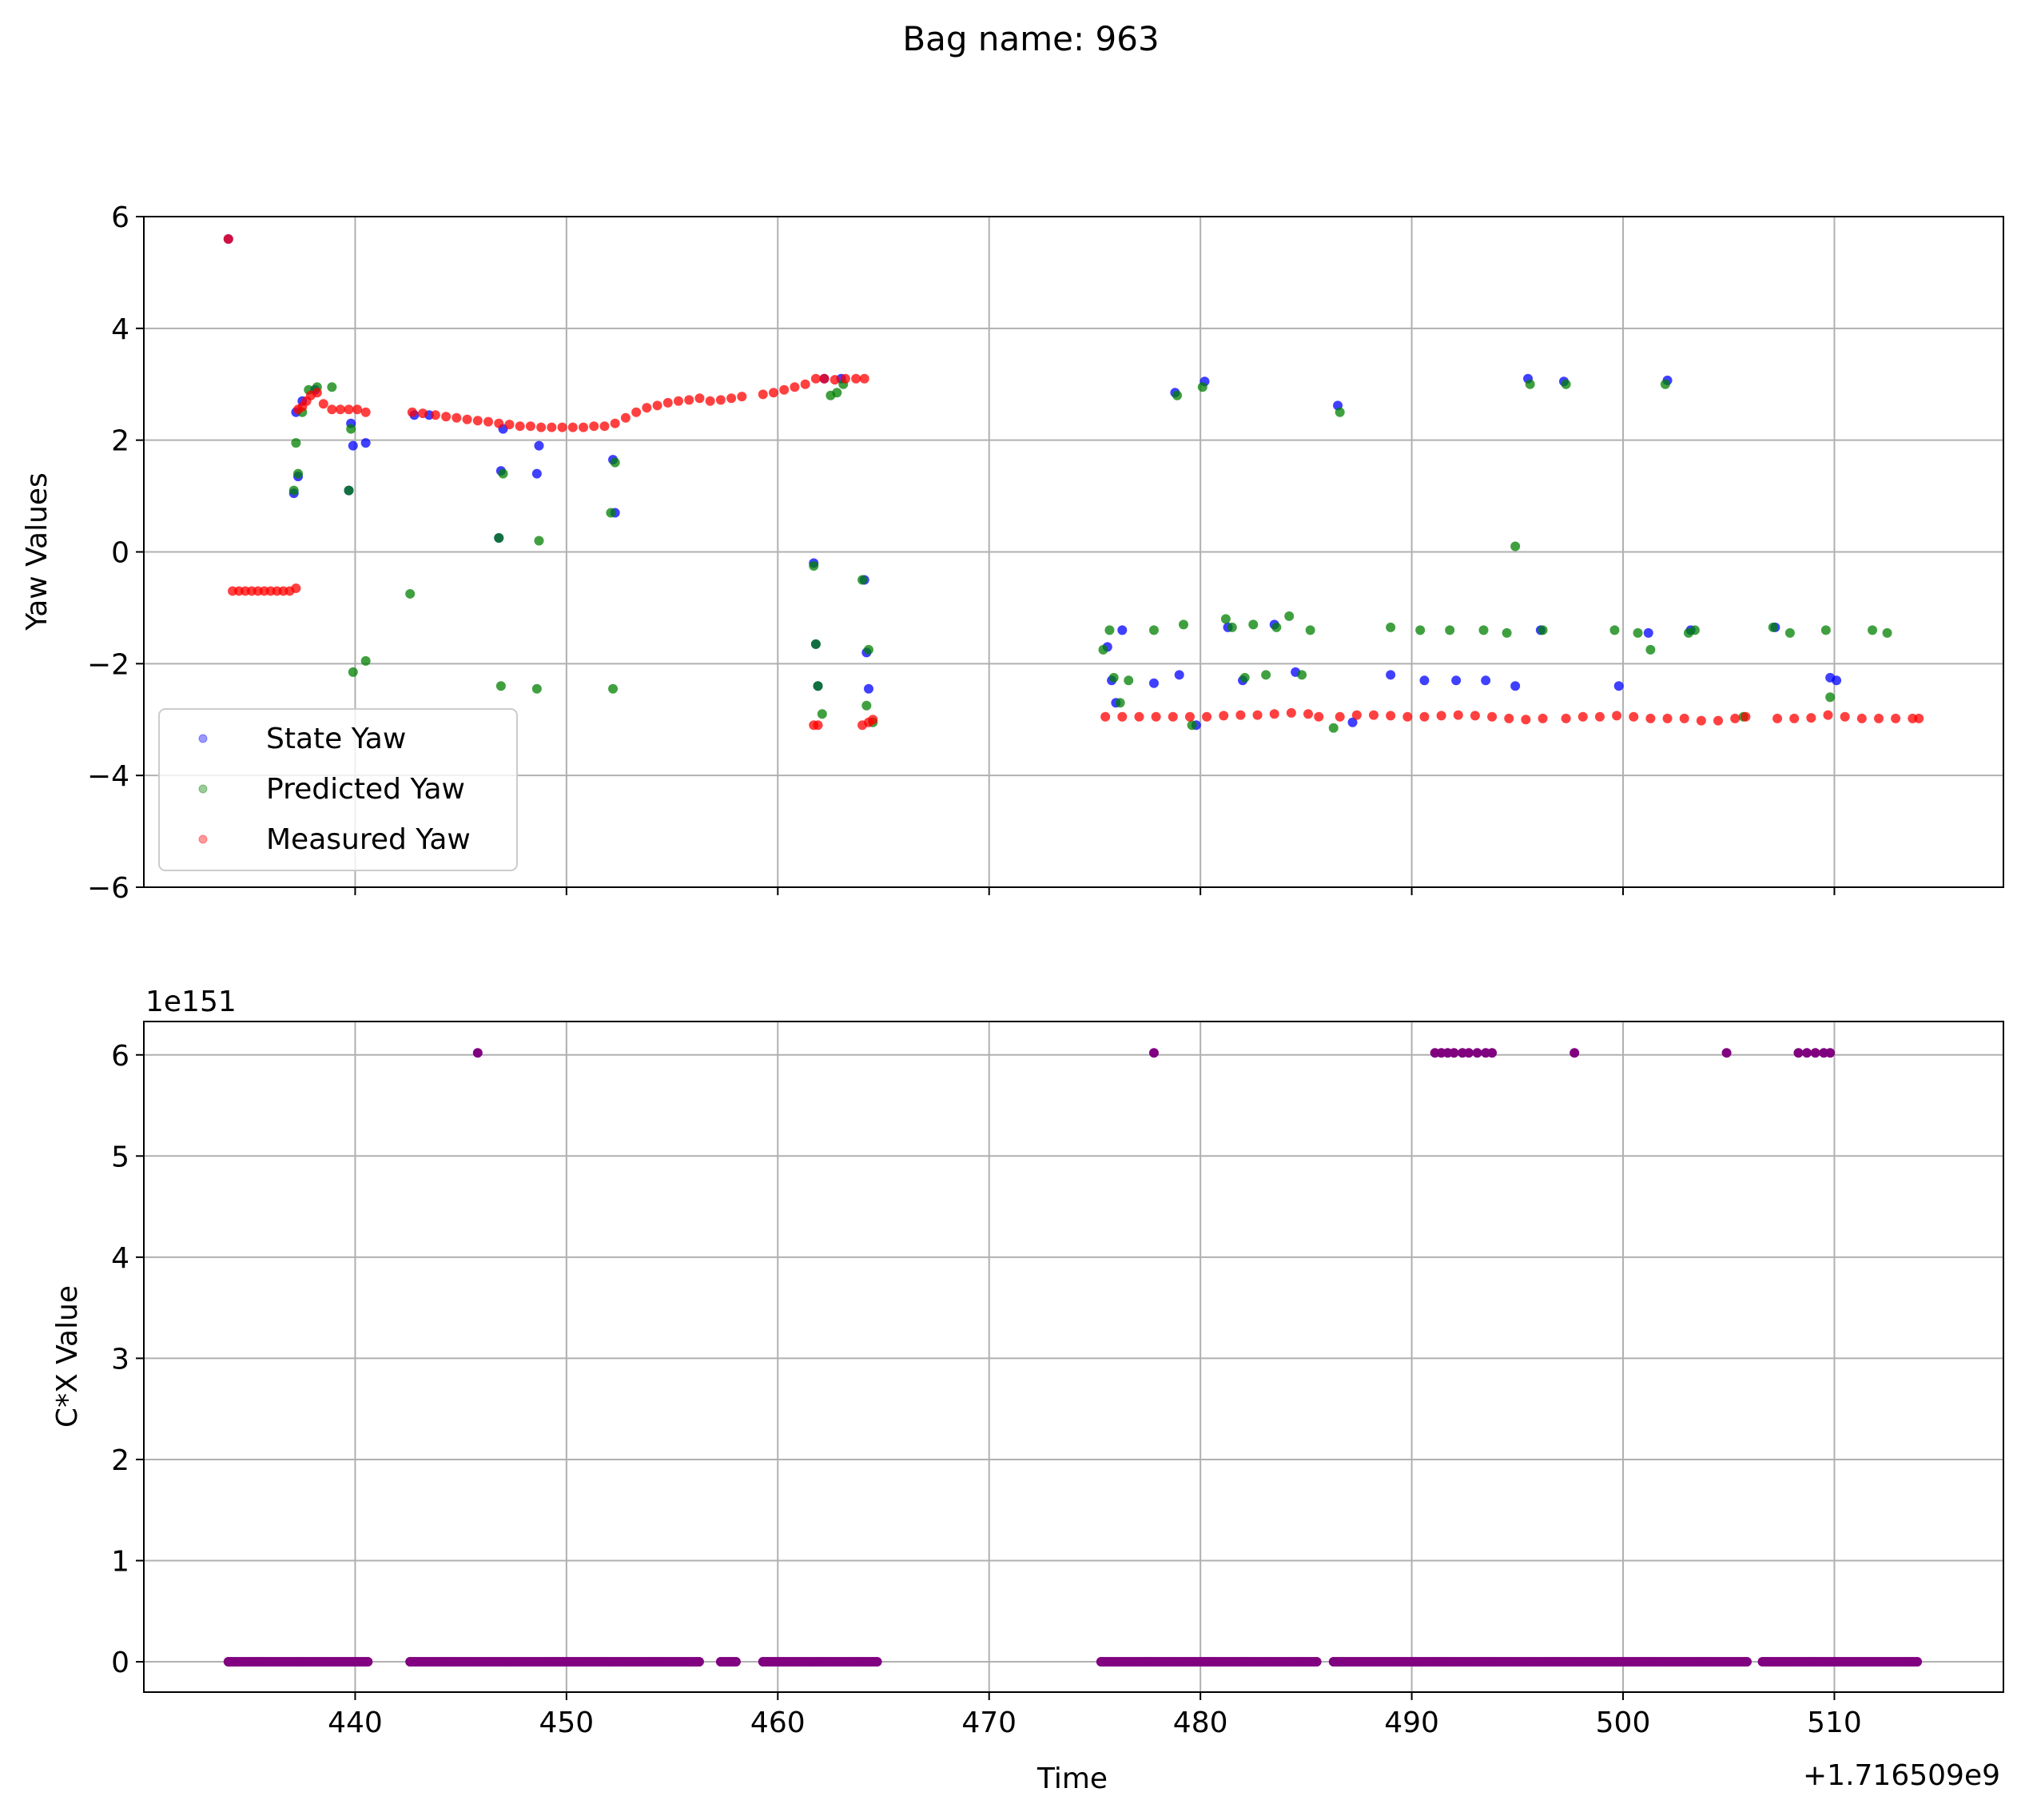 The height and width of the screenshot is (1820, 2025). I want to click on y-tick-label: −2, so click(108, 664).